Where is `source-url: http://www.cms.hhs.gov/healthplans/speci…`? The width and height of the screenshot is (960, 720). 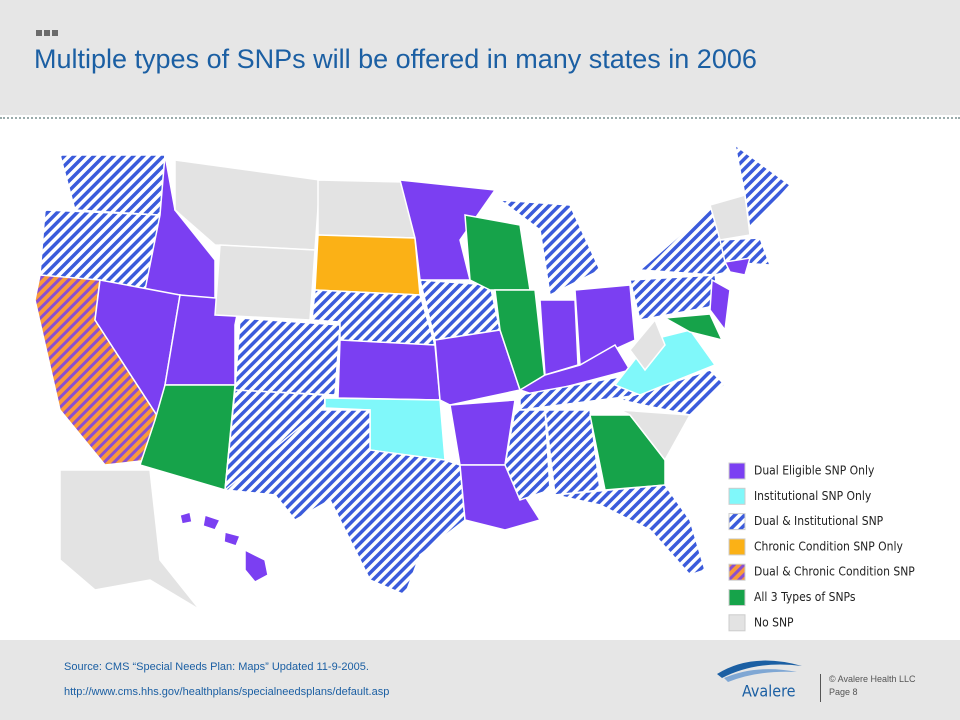
source-url: http://www.cms.hhs.gov/healthplans/speci… is located at coordinates (227, 692).